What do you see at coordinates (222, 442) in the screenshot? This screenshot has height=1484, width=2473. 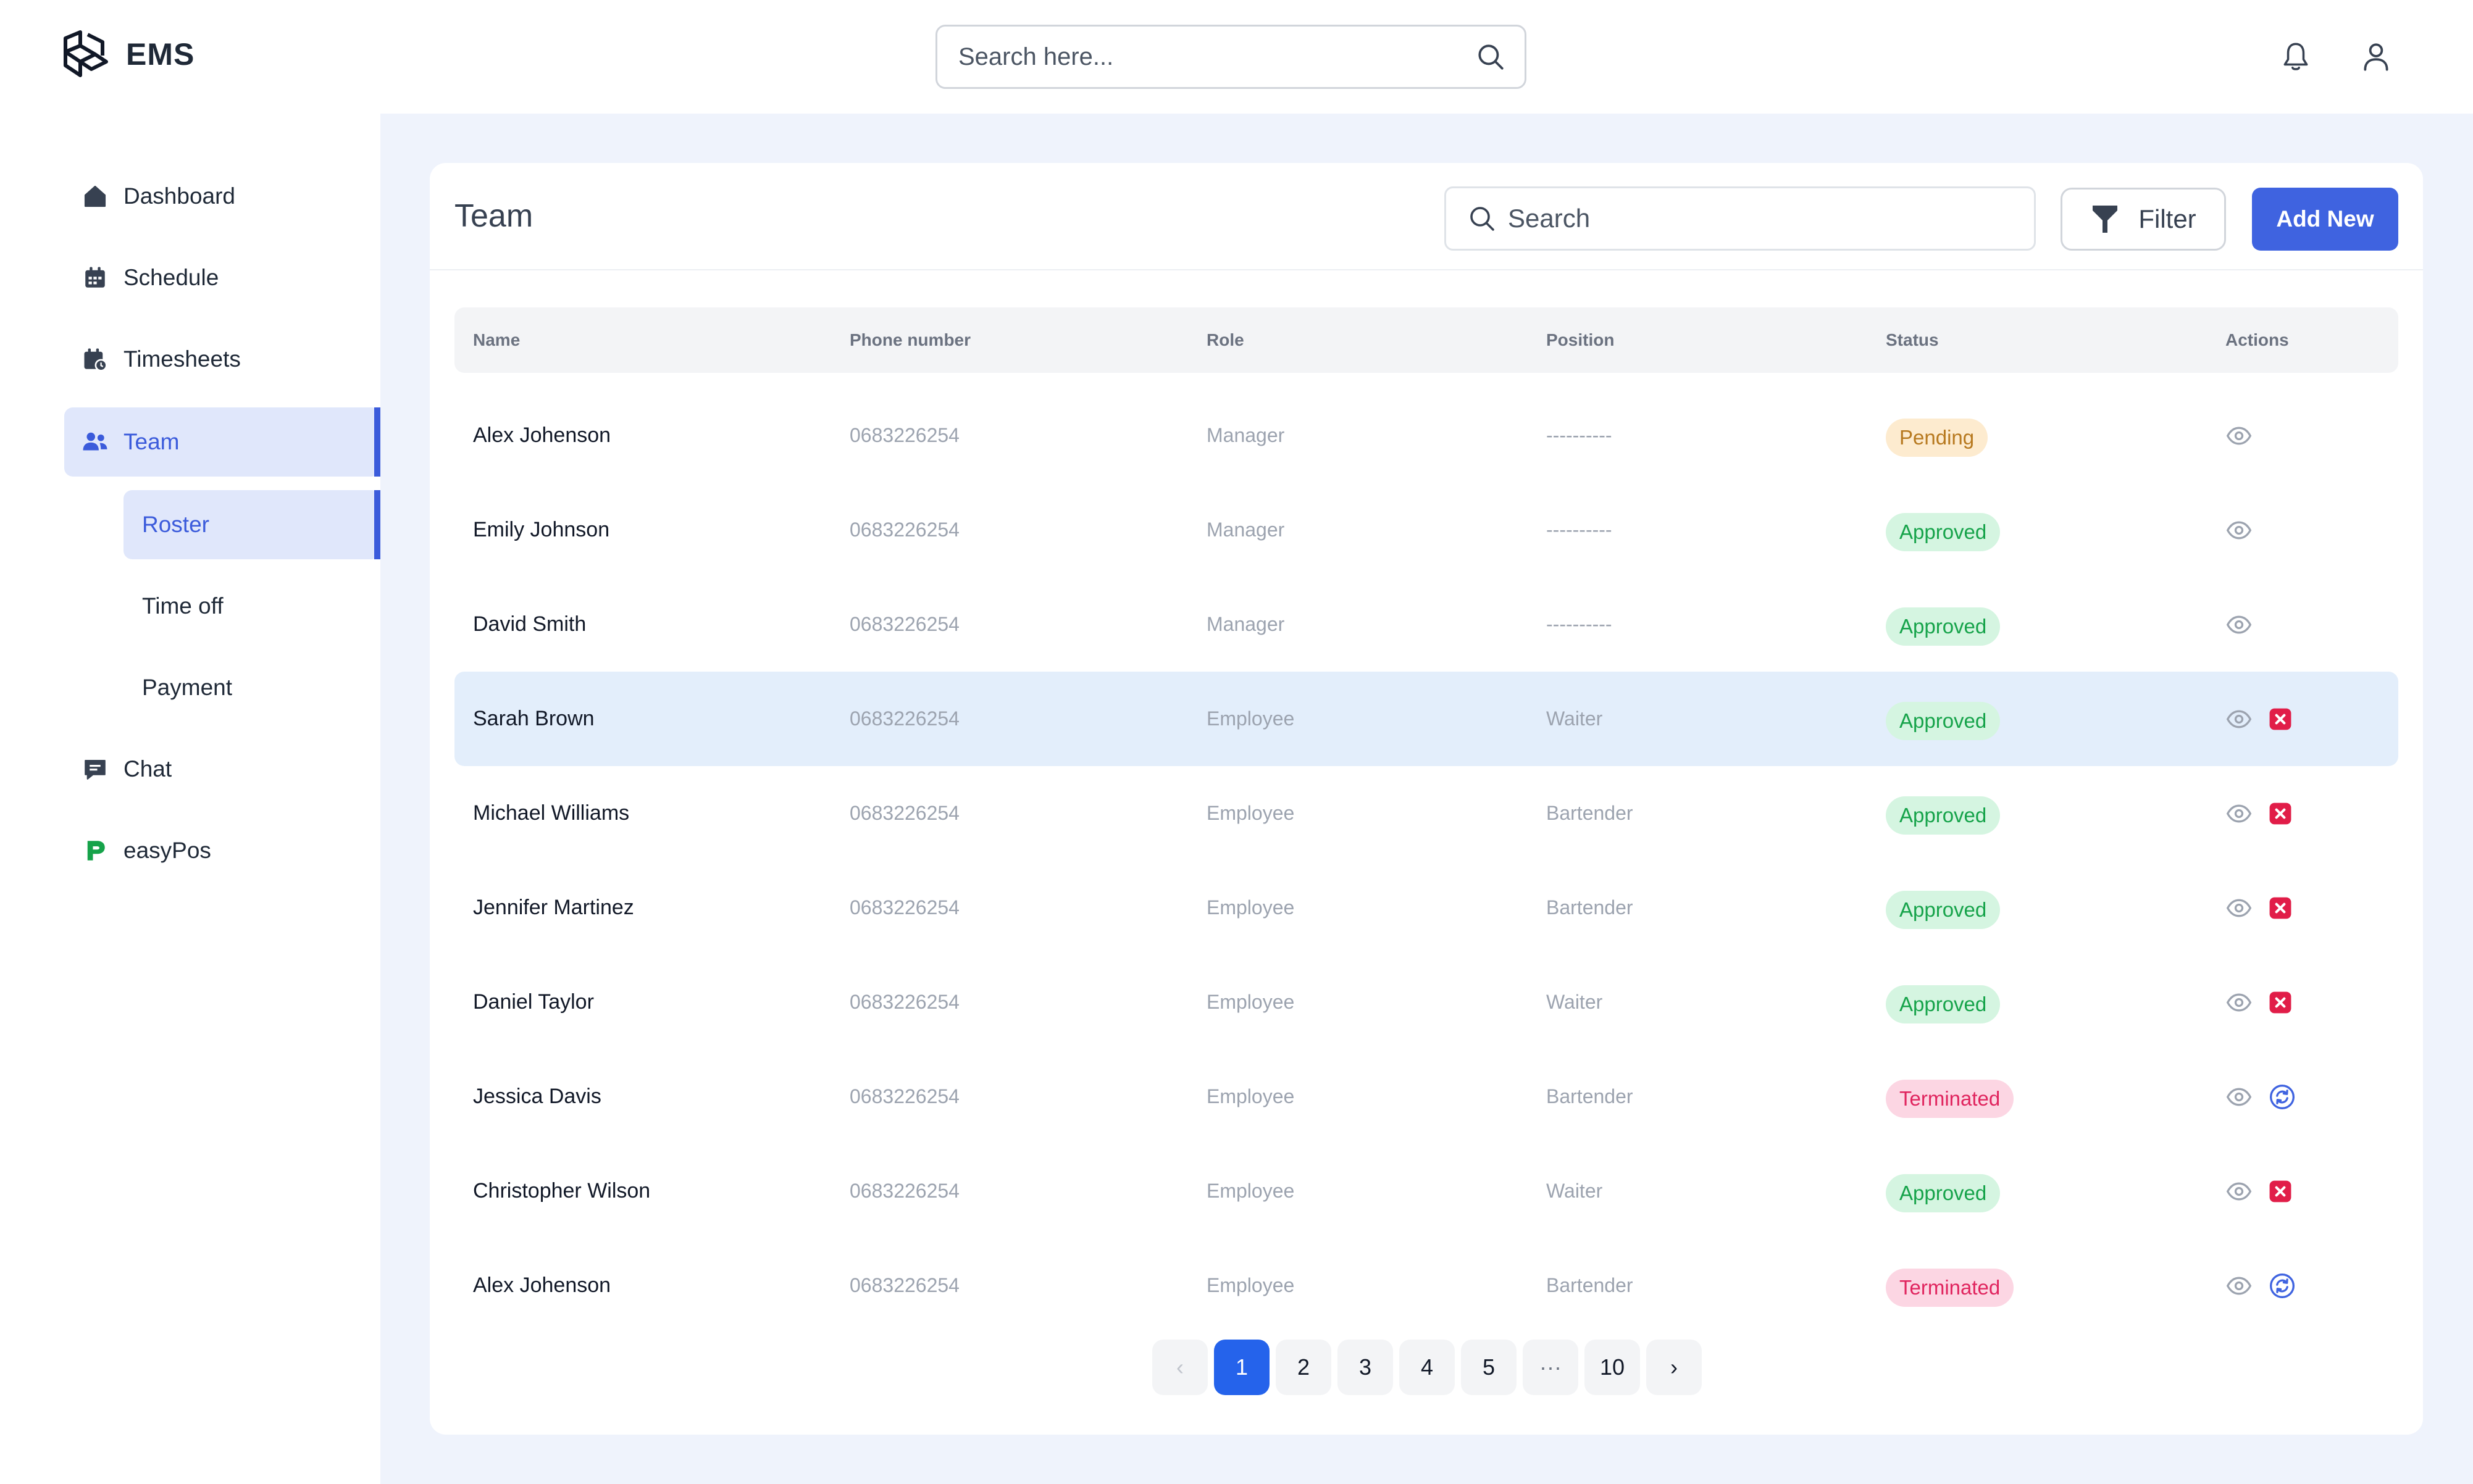 I see `sidebar-item-team: Team` at bounding box center [222, 442].